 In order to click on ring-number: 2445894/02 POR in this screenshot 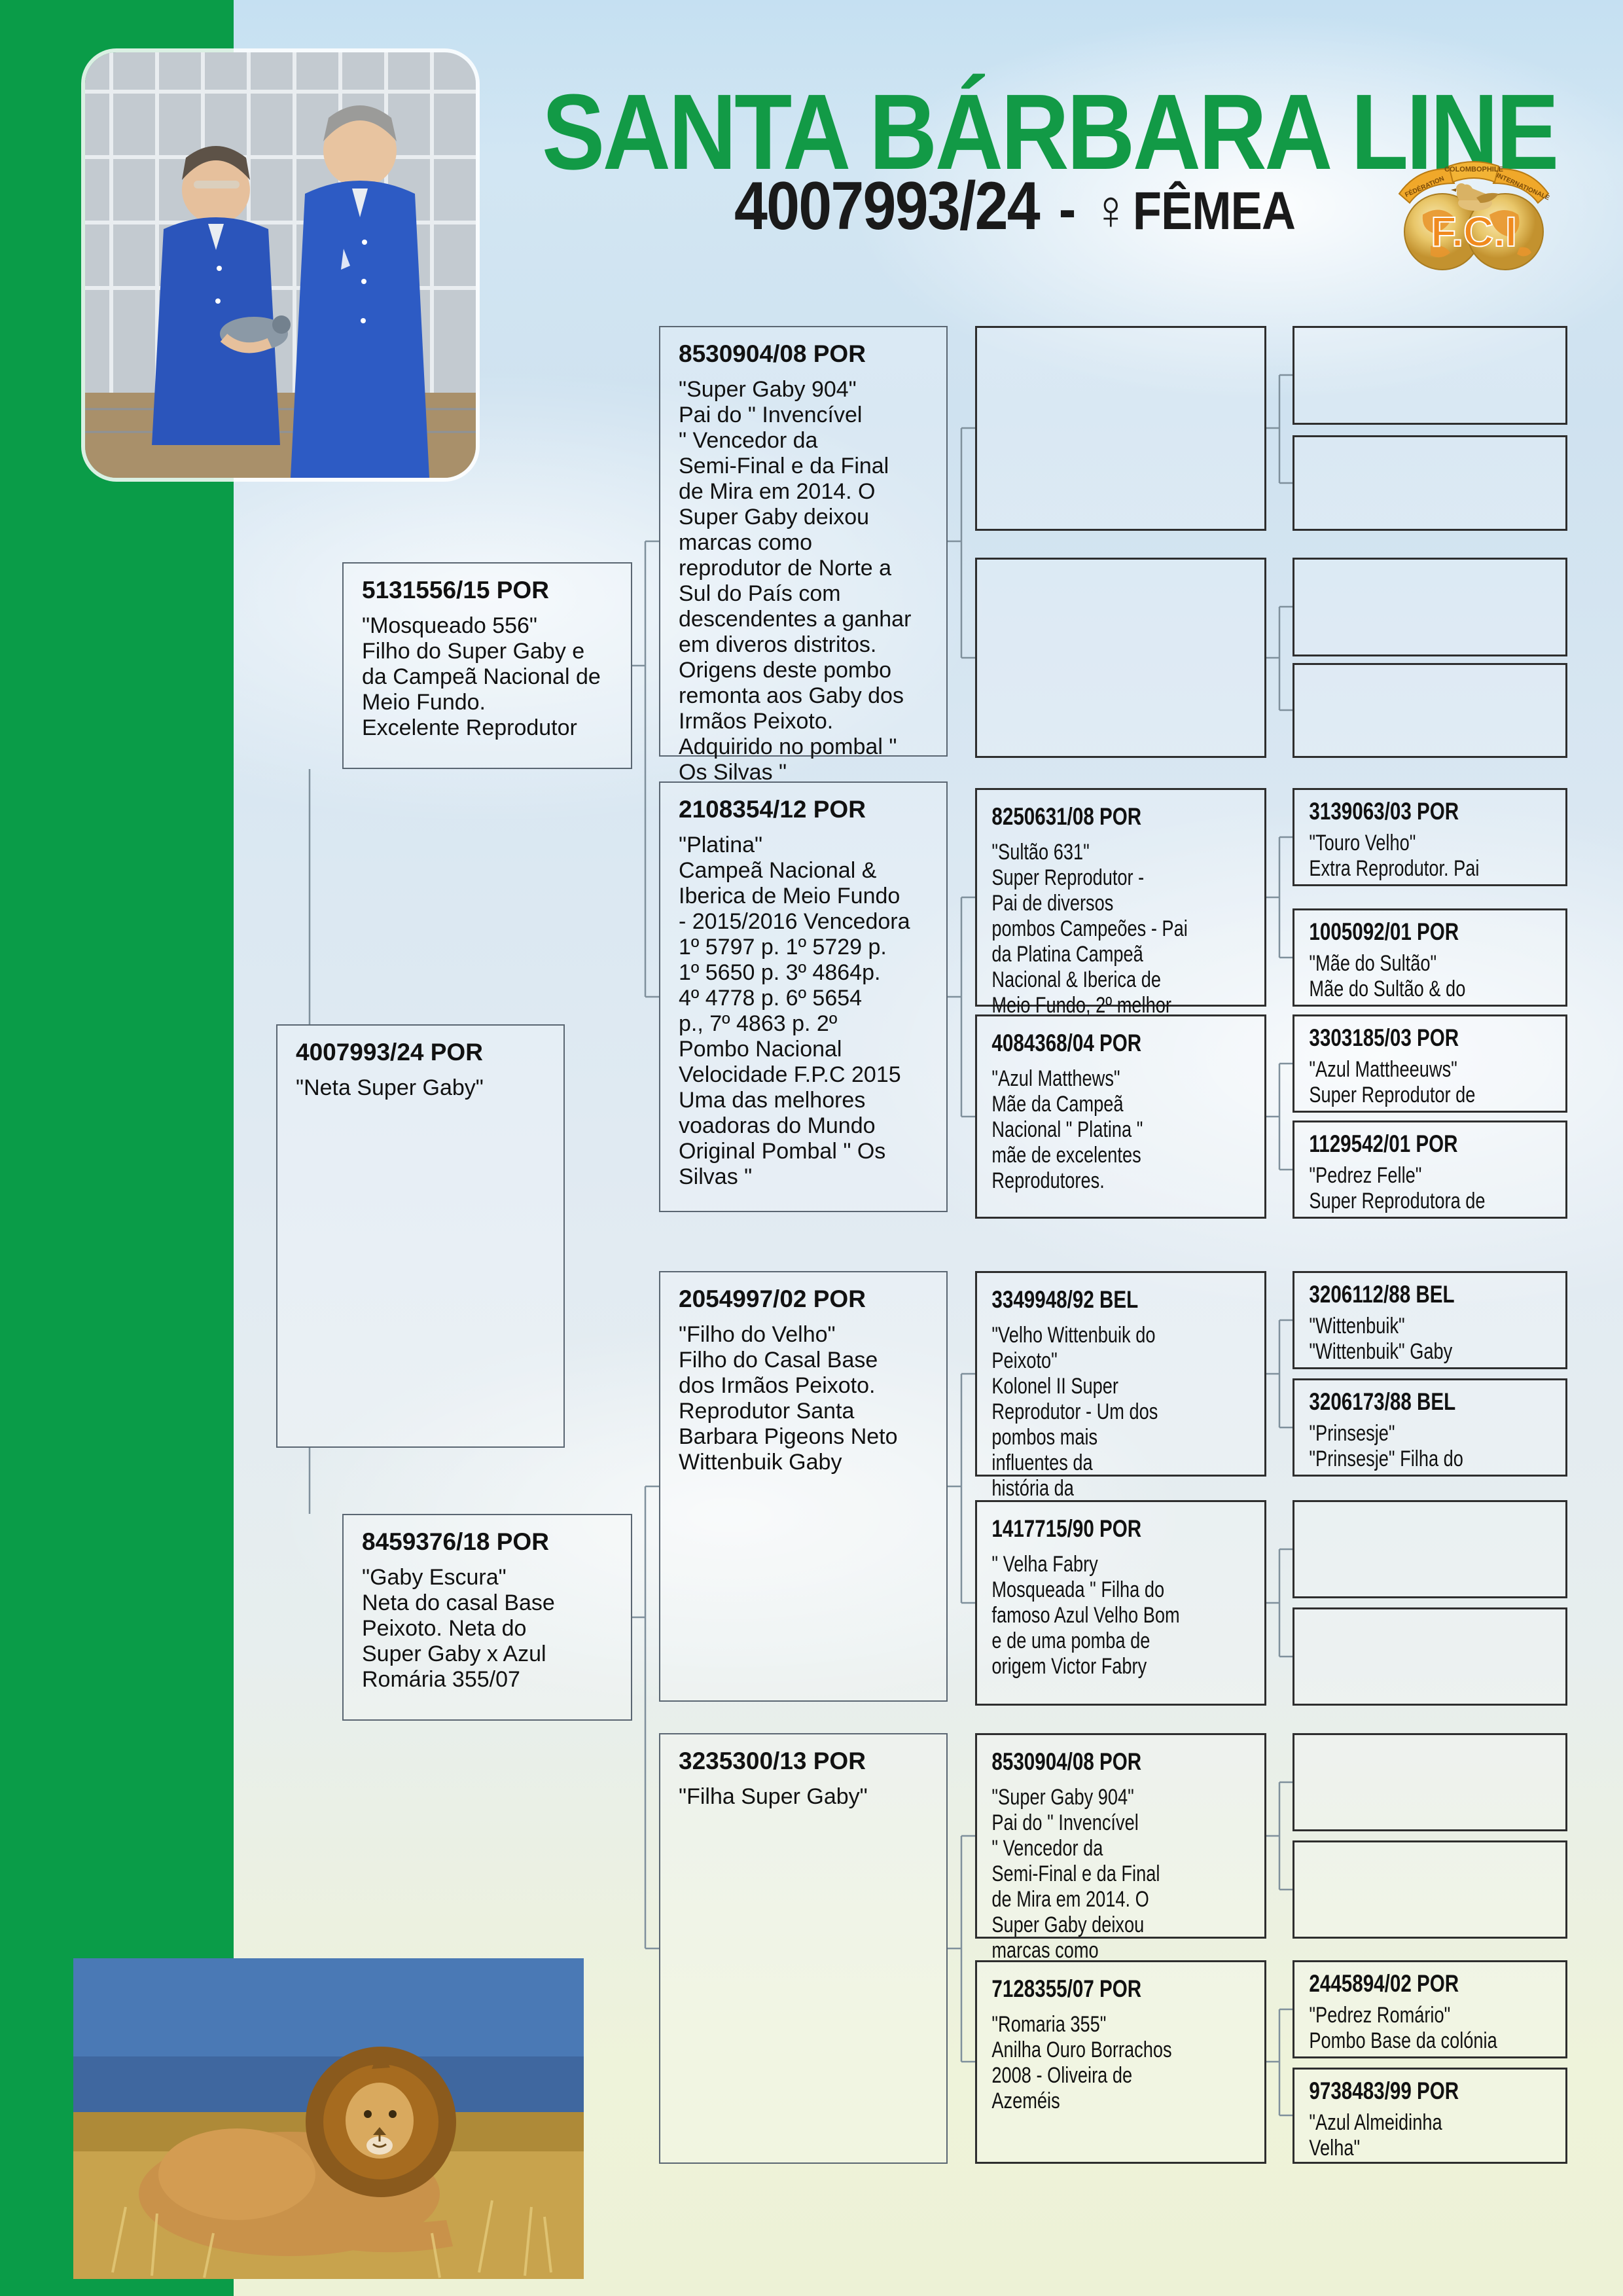, I will do `click(1384, 1983)`.